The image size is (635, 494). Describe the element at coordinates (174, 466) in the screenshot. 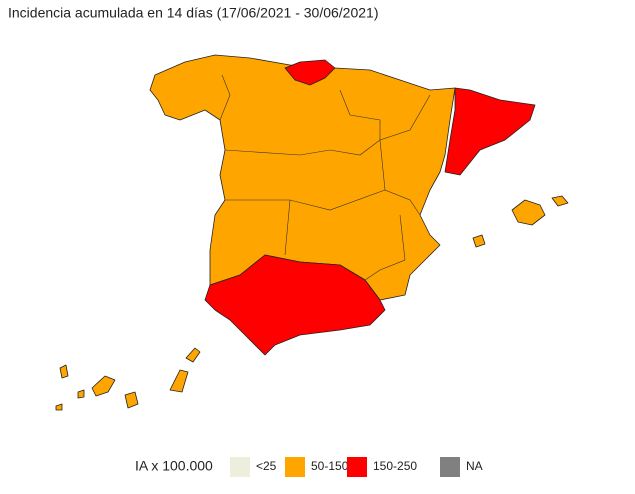

I see `legend-title: IA x 100.000` at that location.